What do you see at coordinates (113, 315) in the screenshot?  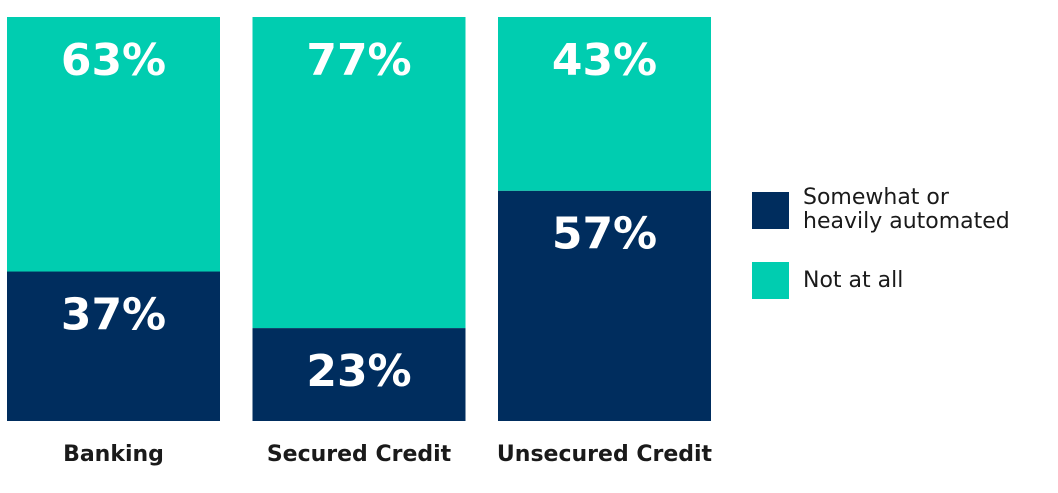 I see `data-label: 37%` at bounding box center [113, 315].